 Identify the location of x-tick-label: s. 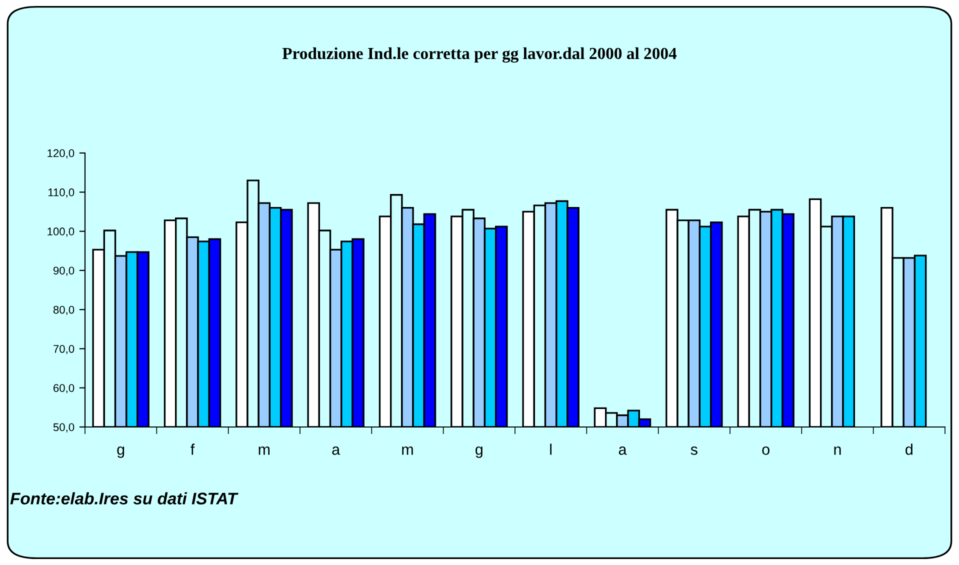
(694, 450).